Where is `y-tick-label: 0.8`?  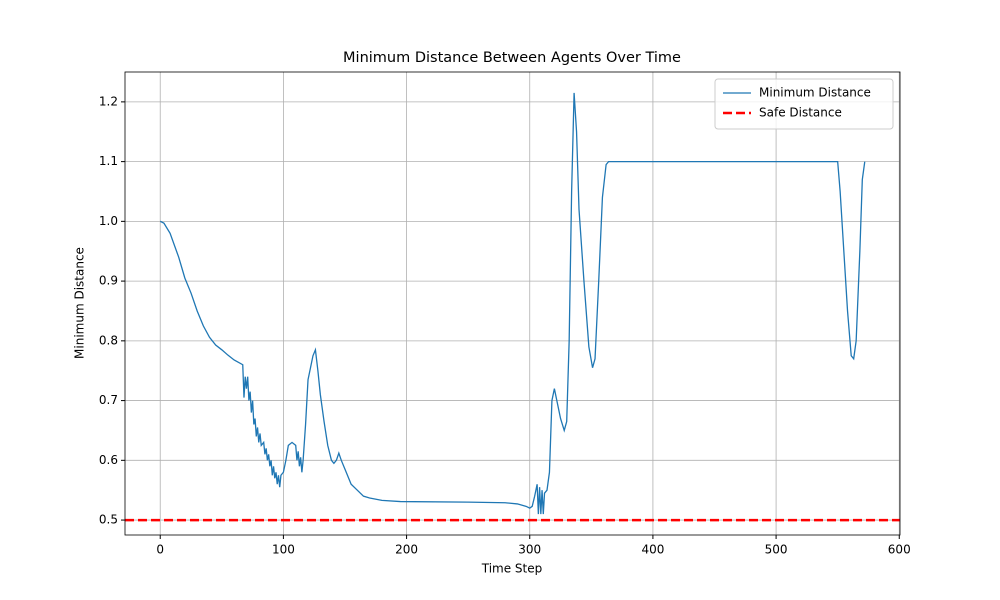 y-tick-label: 0.8 is located at coordinates (108, 340).